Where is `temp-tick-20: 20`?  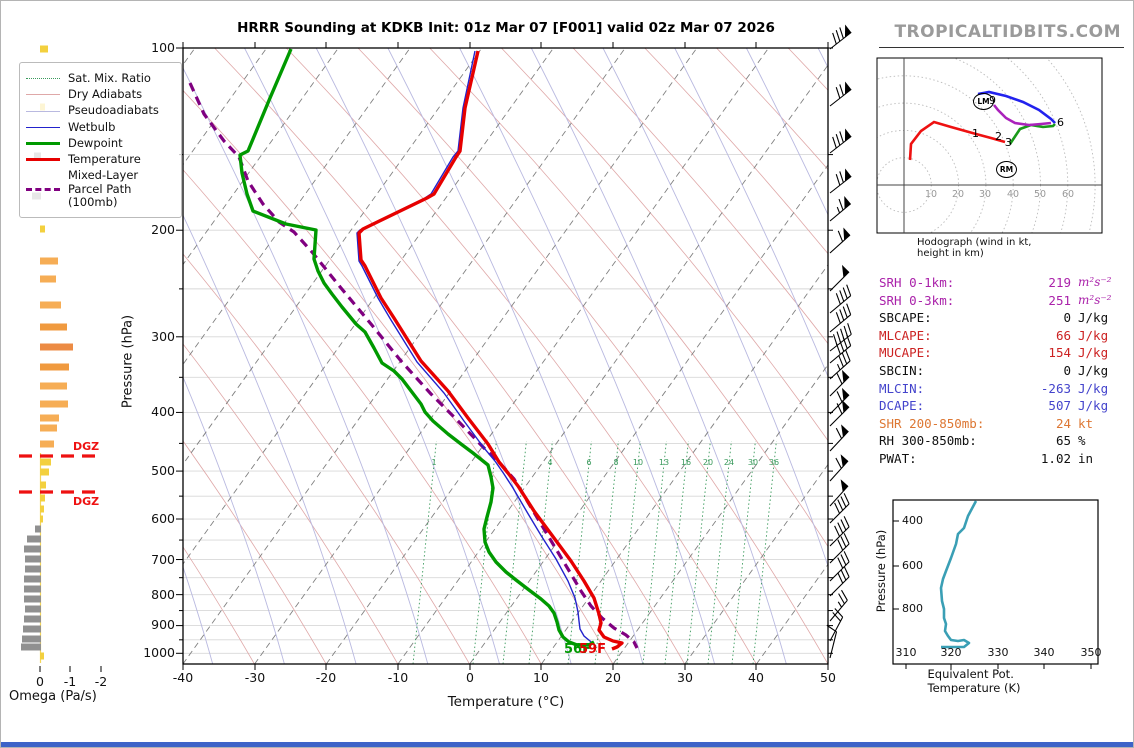
temp-tick-20: 20 is located at coordinates (613, 677).